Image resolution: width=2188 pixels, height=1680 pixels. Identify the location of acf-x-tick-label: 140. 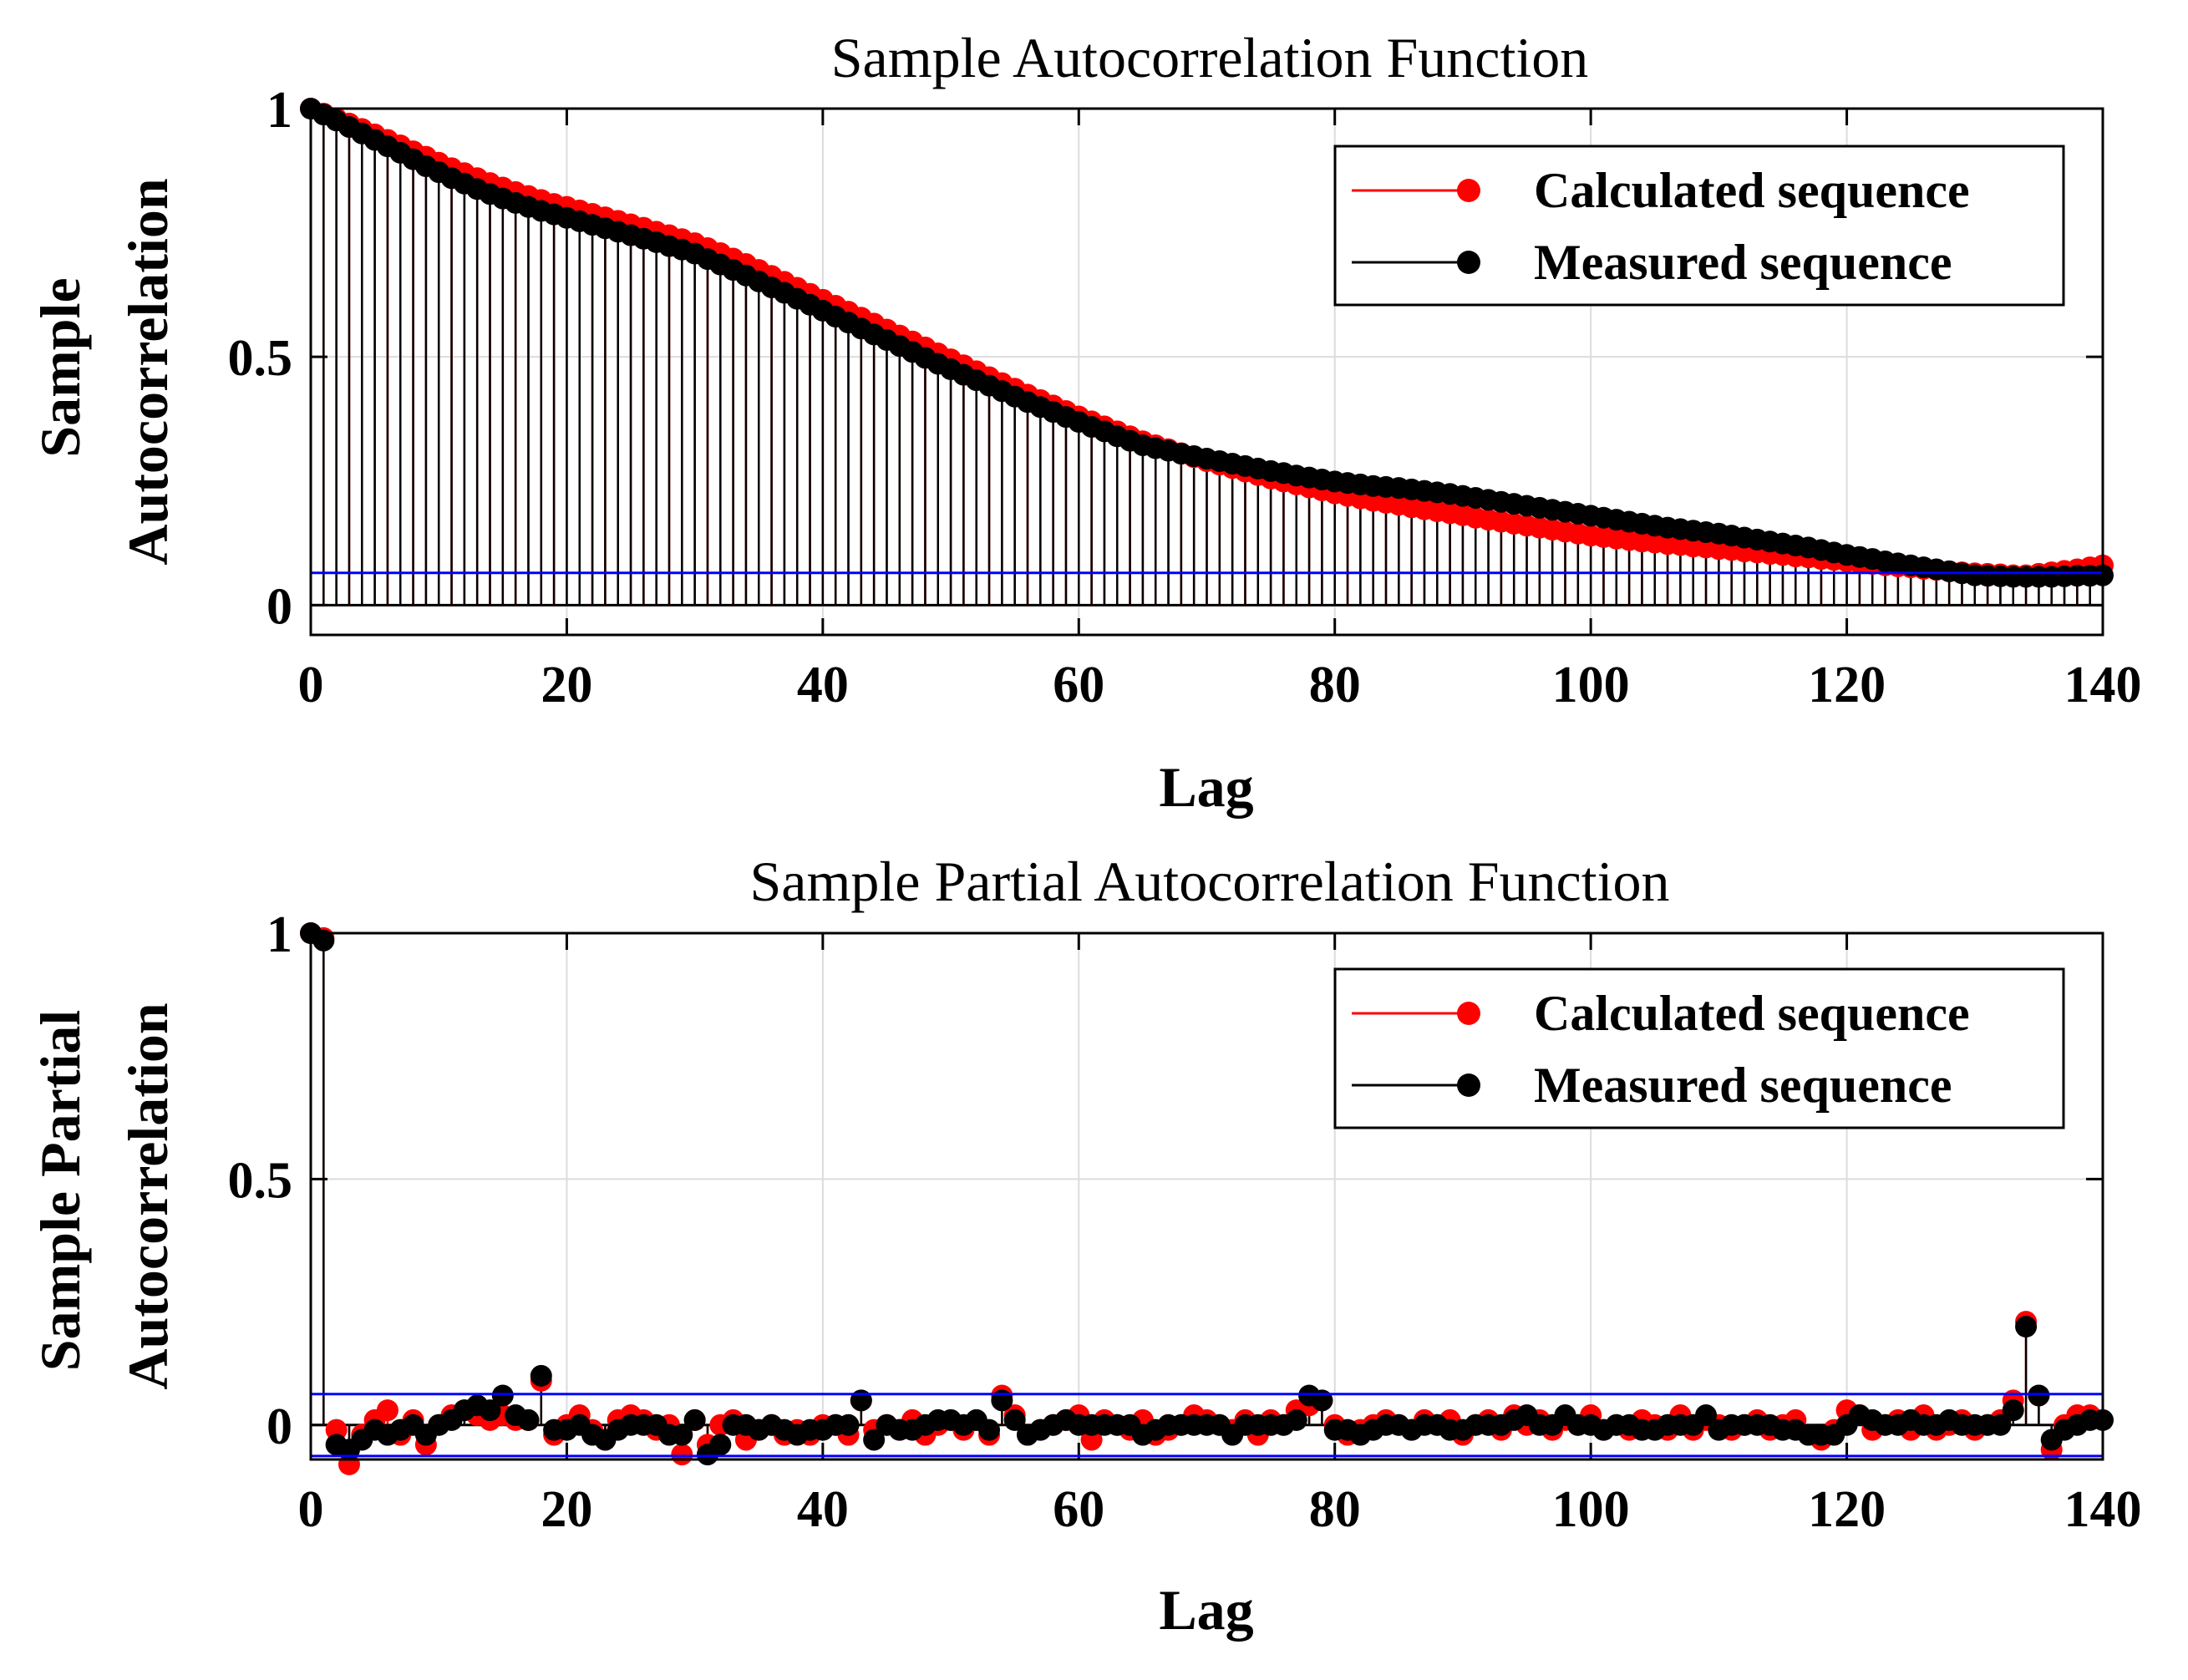
(2103, 685).